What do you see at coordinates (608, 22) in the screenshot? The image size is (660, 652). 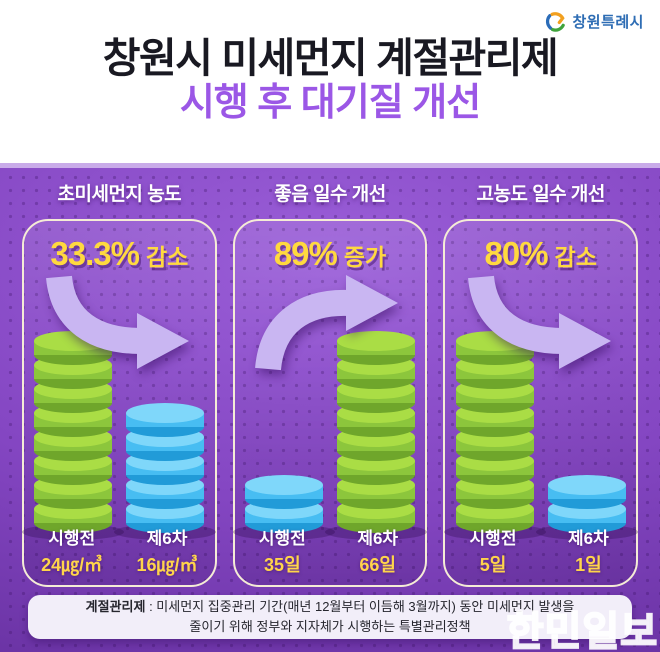 I see `city-logo-text: 창원특례시` at bounding box center [608, 22].